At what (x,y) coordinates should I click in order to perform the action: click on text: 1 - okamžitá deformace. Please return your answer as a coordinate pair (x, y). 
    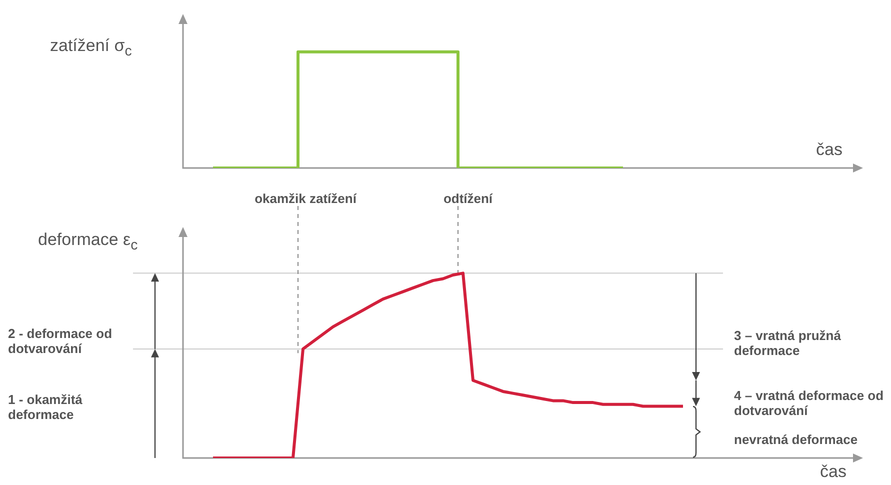
    Looking at the image, I should click on (46, 407).